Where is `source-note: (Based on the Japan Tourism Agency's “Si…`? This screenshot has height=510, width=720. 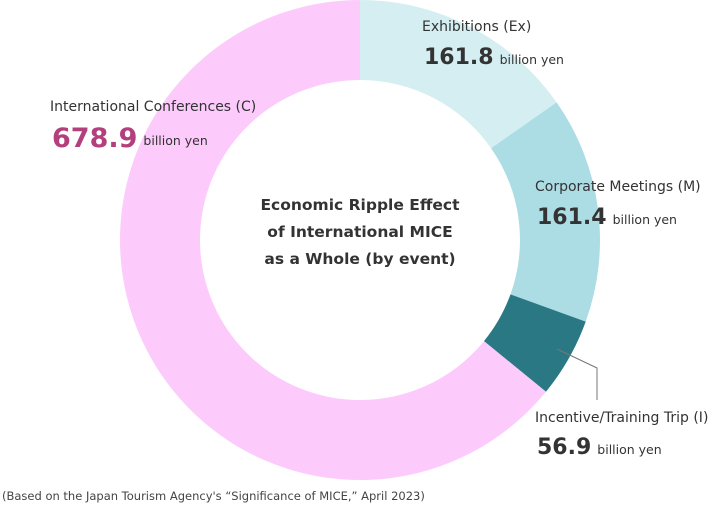
source-note: (Based on the Japan Tourism Agency's “Si… is located at coordinates (213, 496).